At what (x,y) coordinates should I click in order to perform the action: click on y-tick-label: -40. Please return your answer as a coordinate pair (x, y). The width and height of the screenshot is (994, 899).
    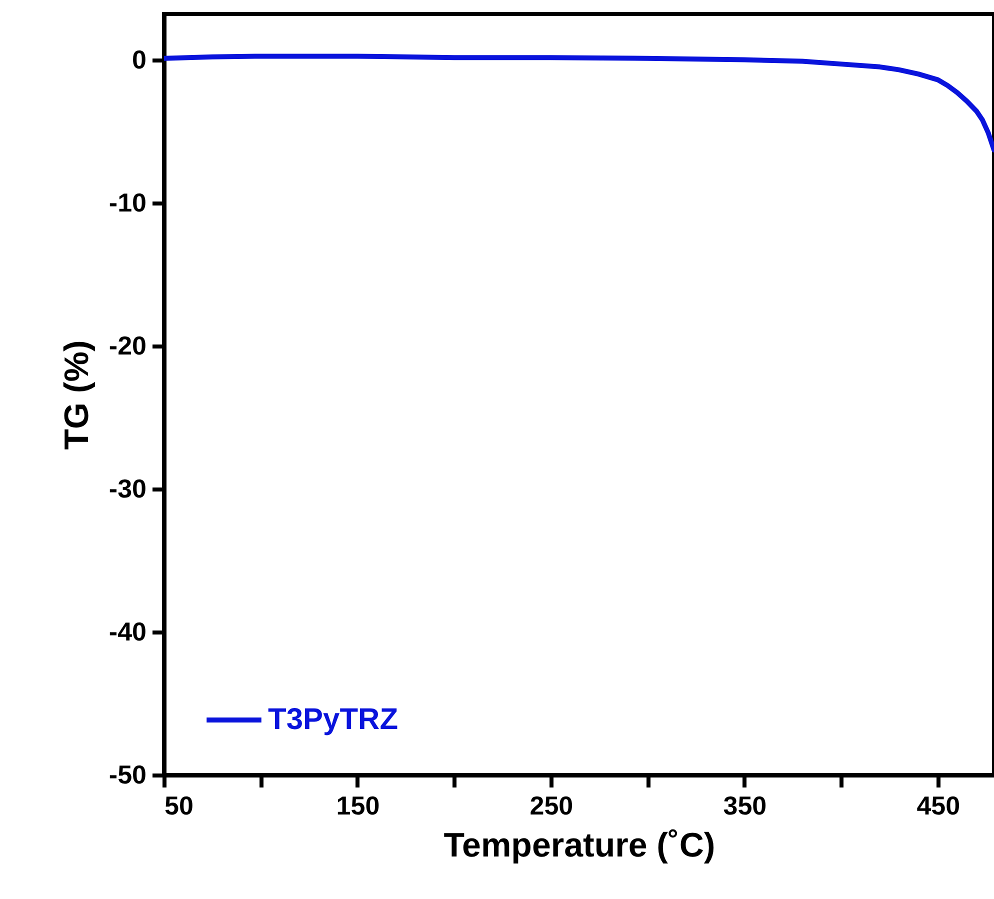
    Looking at the image, I should click on (127, 631).